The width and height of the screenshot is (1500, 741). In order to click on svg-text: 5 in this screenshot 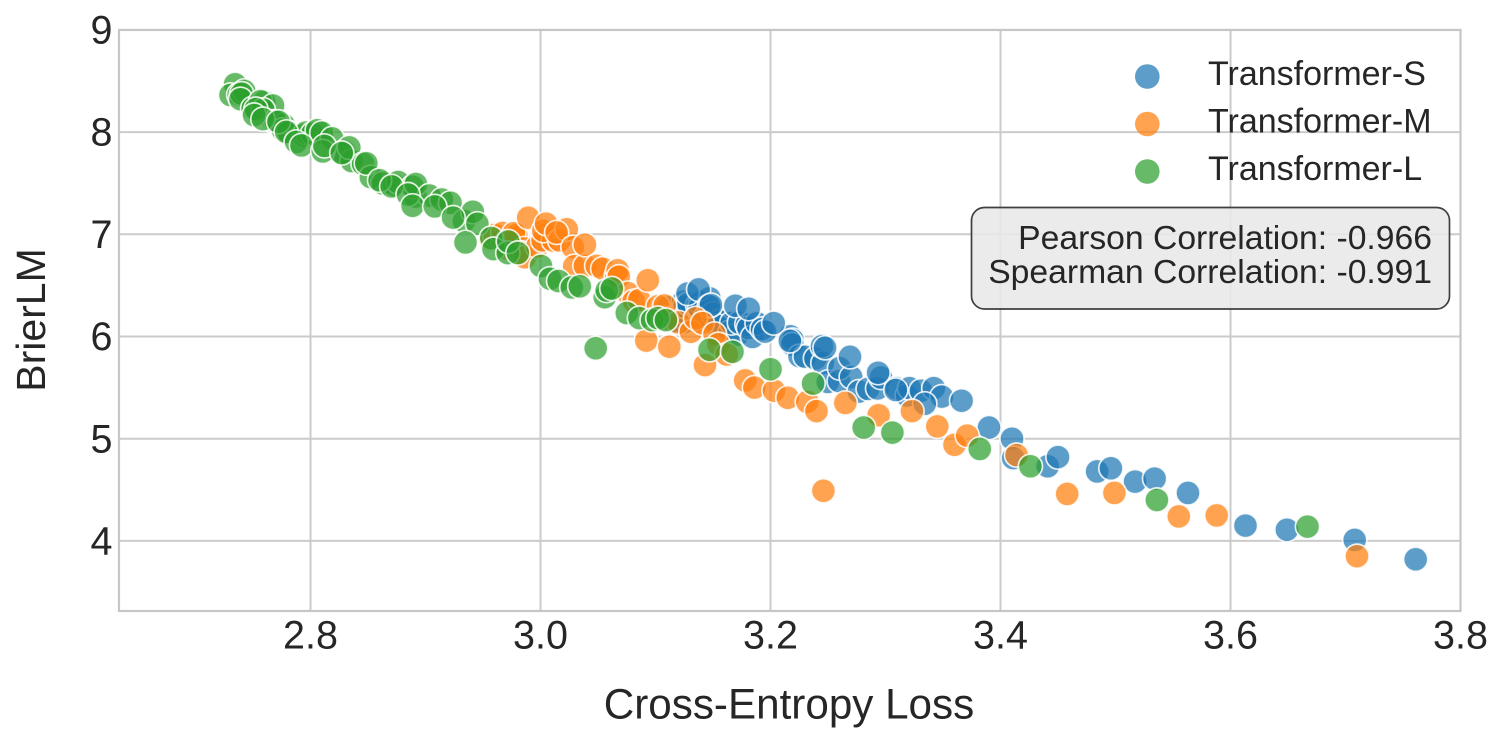, I will do `click(102, 439)`.